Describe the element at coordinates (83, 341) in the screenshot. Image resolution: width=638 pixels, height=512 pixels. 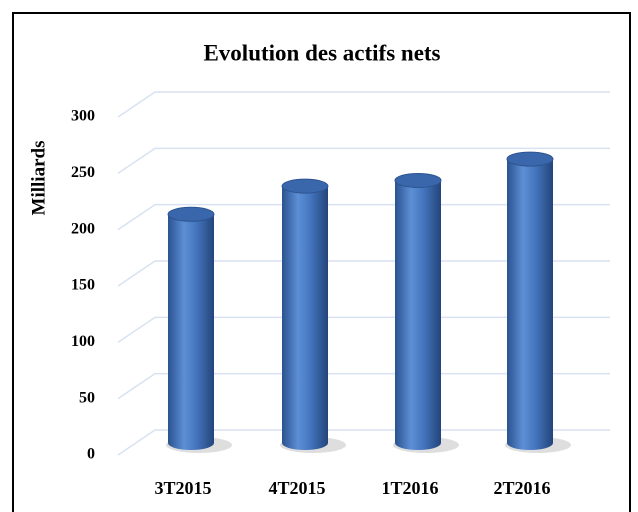
I see `y-tick-label: 100` at that location.